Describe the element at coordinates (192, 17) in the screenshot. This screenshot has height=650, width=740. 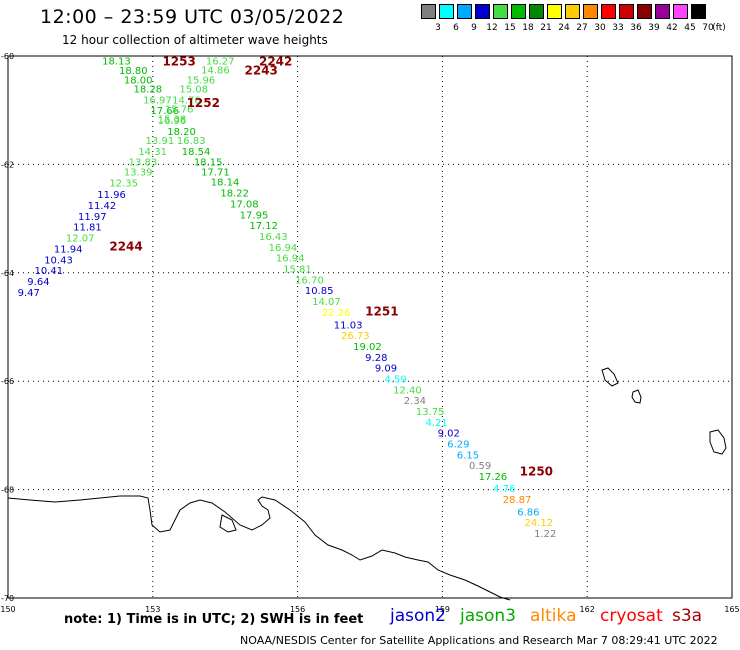
I see `map-title: 12:00 – 23:59 UTC 03/05/2022` at that location.